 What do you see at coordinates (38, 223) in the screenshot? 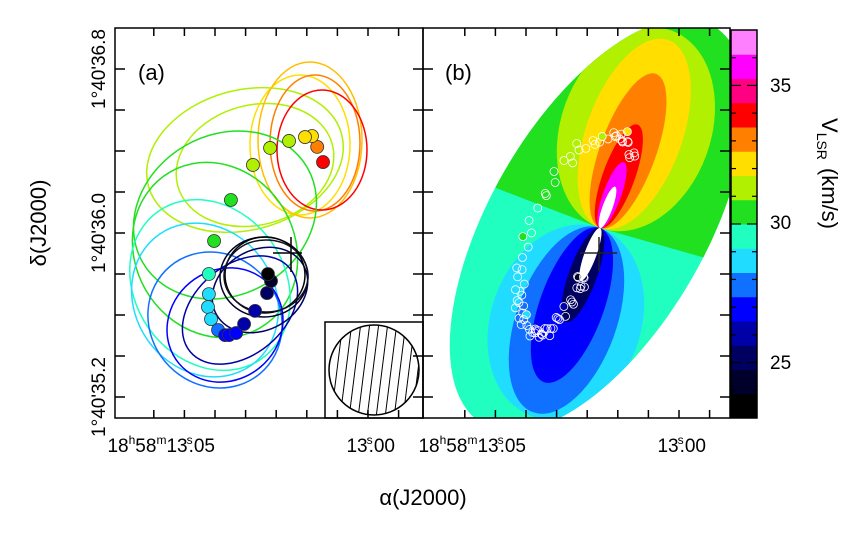
I see `y-axis-label: δ(J2000)` at bounding box center [38, 223].